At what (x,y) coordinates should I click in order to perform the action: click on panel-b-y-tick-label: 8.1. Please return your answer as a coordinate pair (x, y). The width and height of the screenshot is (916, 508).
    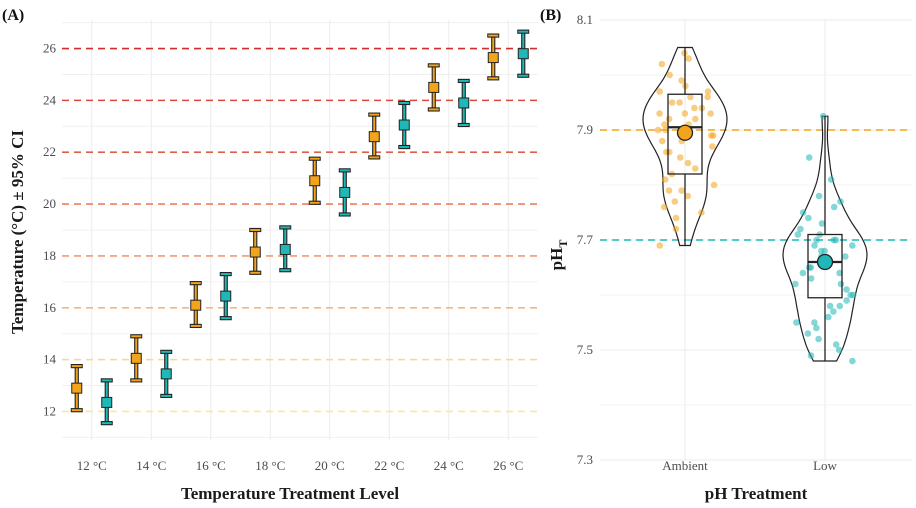
    Looking at the image, I should click on (585, 19).